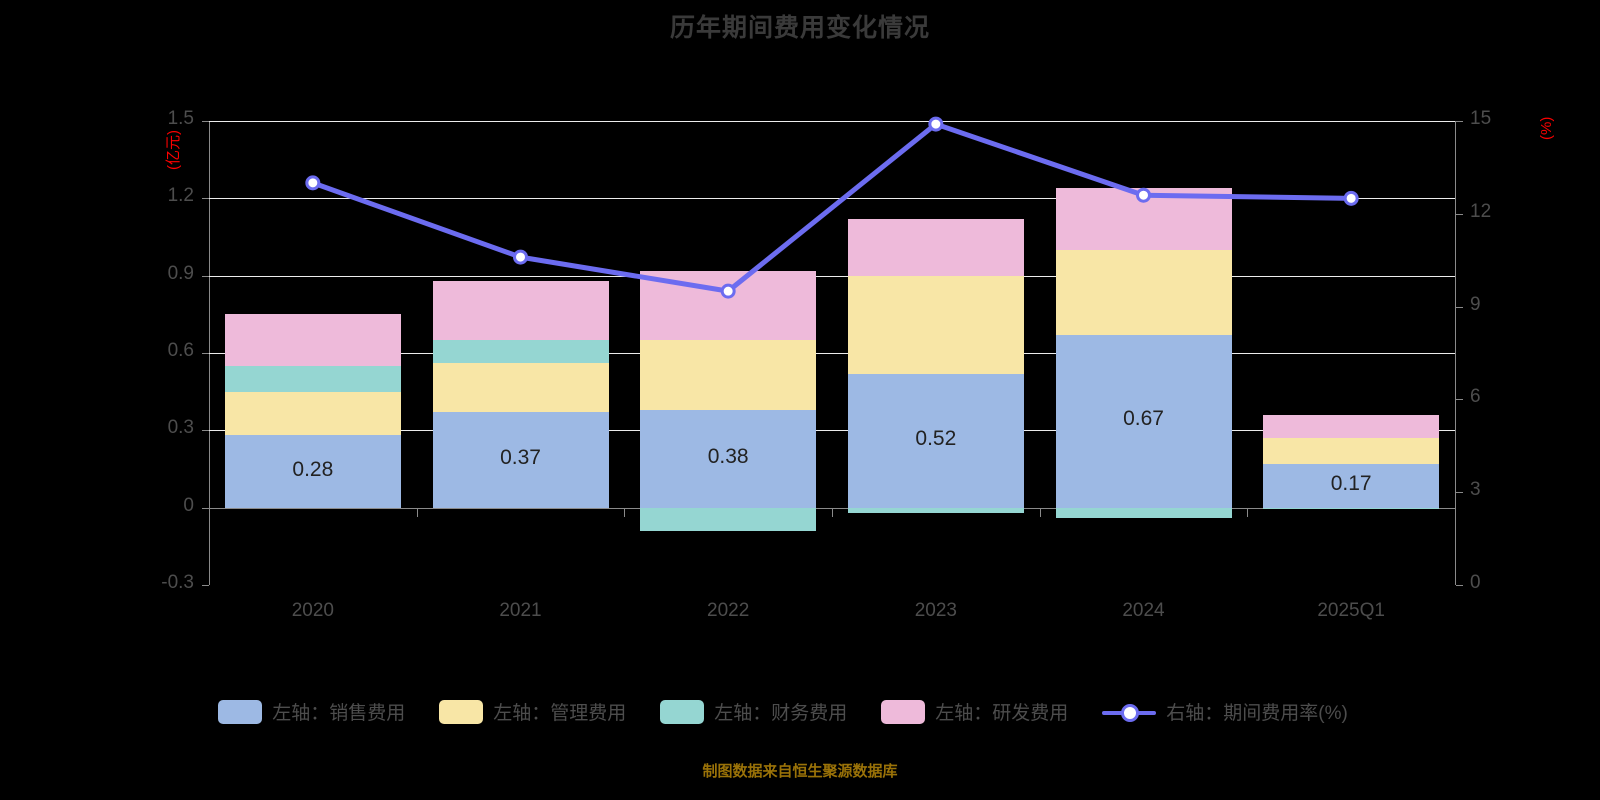 This screenshot has height=800, width=1600. What do you see at coordinates (1546, 128) in the screenshot?
I see `right-axis-unit: (%)` at bounding box center [1546, 128].